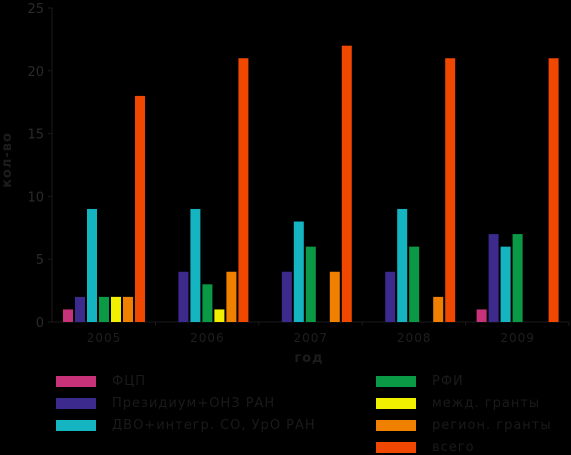 The height and width of the screenshot is (455, 571). Describe the element at coordinates (311, 338) in the screenshot. I see `x-tick-label: 2007` at that location.